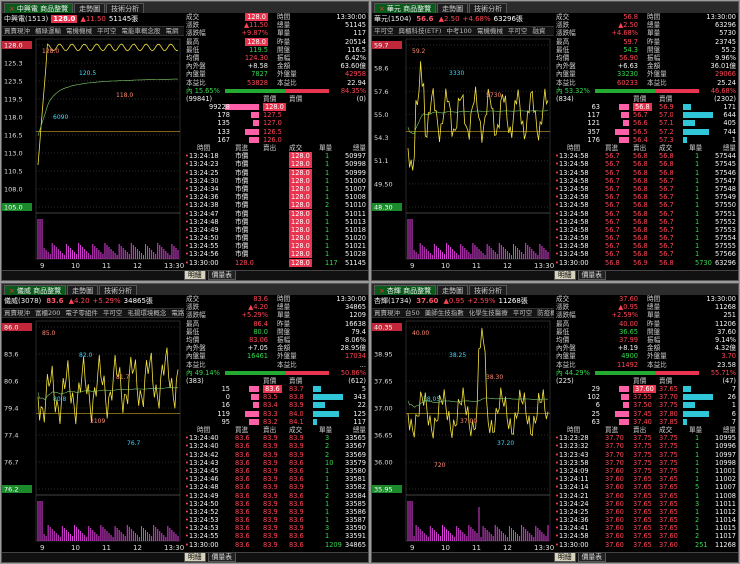  Describe the element at coordinates (276, 140) in the screenshot. I see `orderbook-row: 167 126.0` at that location.